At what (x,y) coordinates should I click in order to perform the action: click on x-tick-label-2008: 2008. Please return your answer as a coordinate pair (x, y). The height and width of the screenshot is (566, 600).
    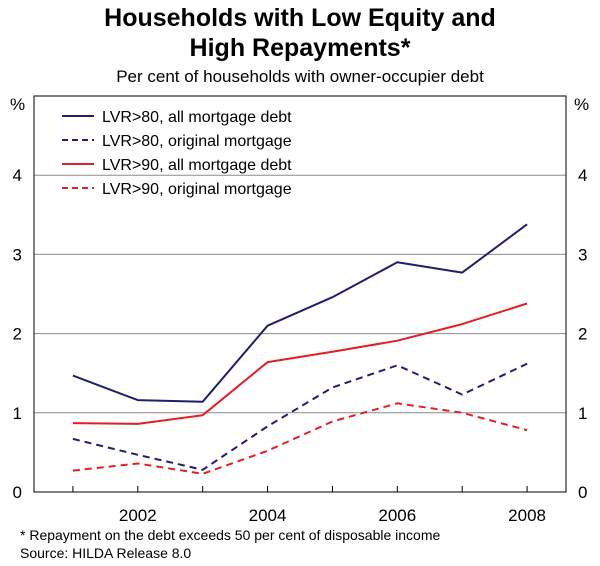
    Looking at the image, I should click on (527, 515).